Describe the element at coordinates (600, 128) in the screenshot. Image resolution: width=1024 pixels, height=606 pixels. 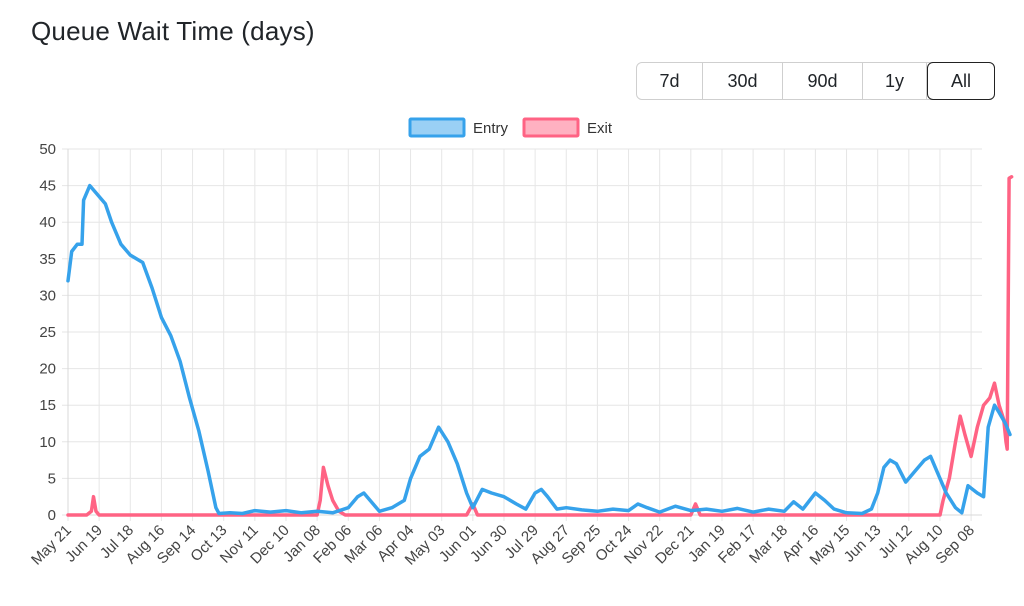
I see `legend-label-exit: Exit` at that location.